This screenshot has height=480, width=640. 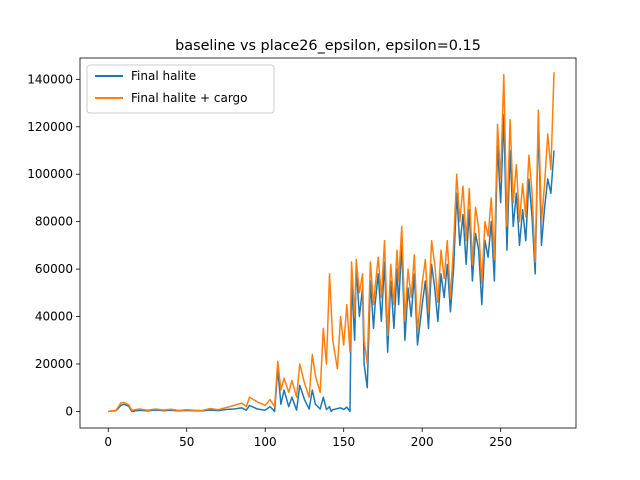 I want to click on legend-label-final-halite-plus-cargo: Final halite + cargo, so click(x=189, y=98).